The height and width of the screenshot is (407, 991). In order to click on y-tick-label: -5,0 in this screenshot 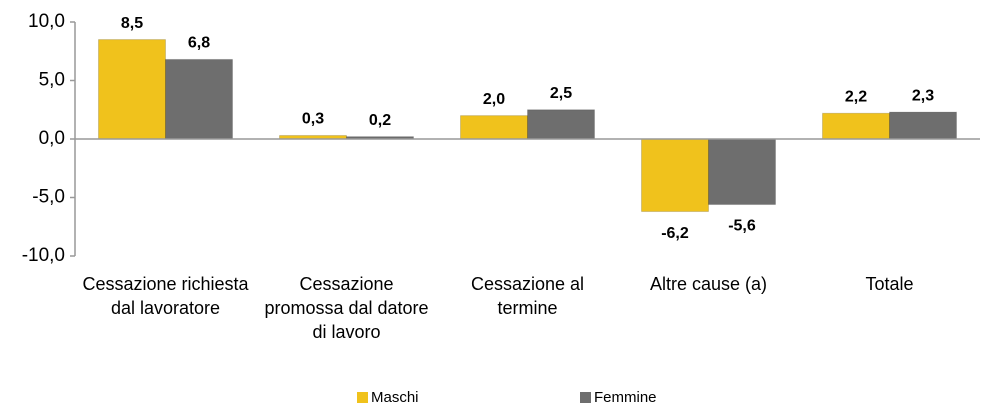, I will do `click(48, 197)`.